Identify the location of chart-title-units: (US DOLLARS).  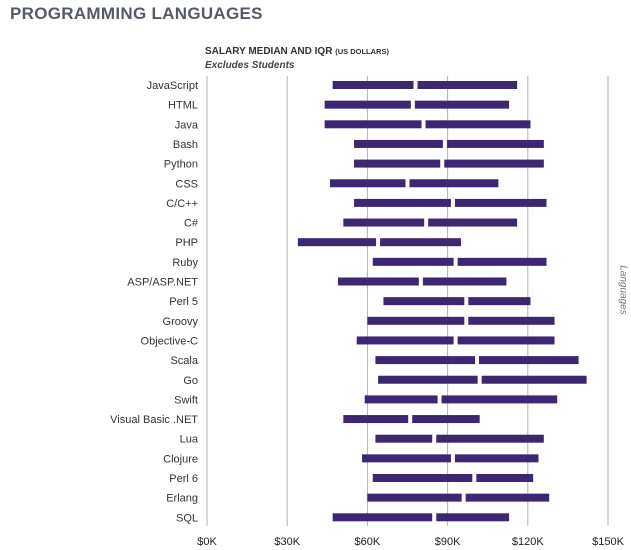
(362, 51).